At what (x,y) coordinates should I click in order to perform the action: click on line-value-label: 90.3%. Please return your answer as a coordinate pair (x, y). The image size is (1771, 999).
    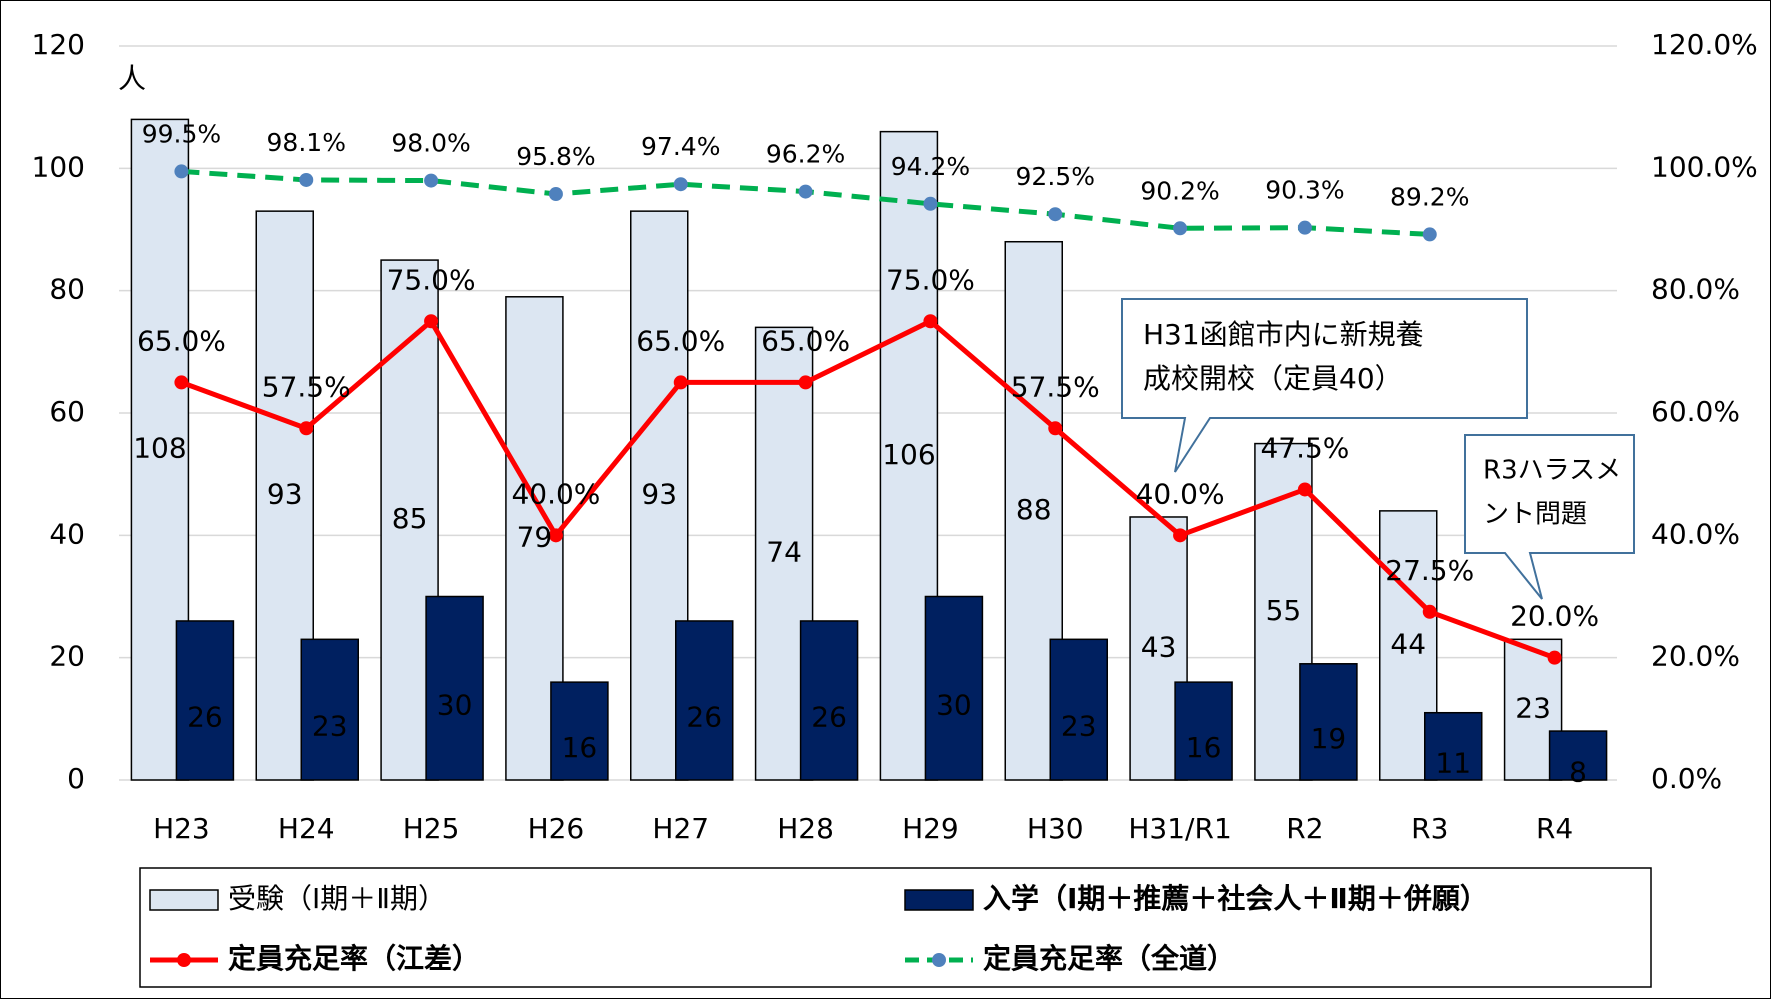
    Looking at the image, I should click on (1304, 190).